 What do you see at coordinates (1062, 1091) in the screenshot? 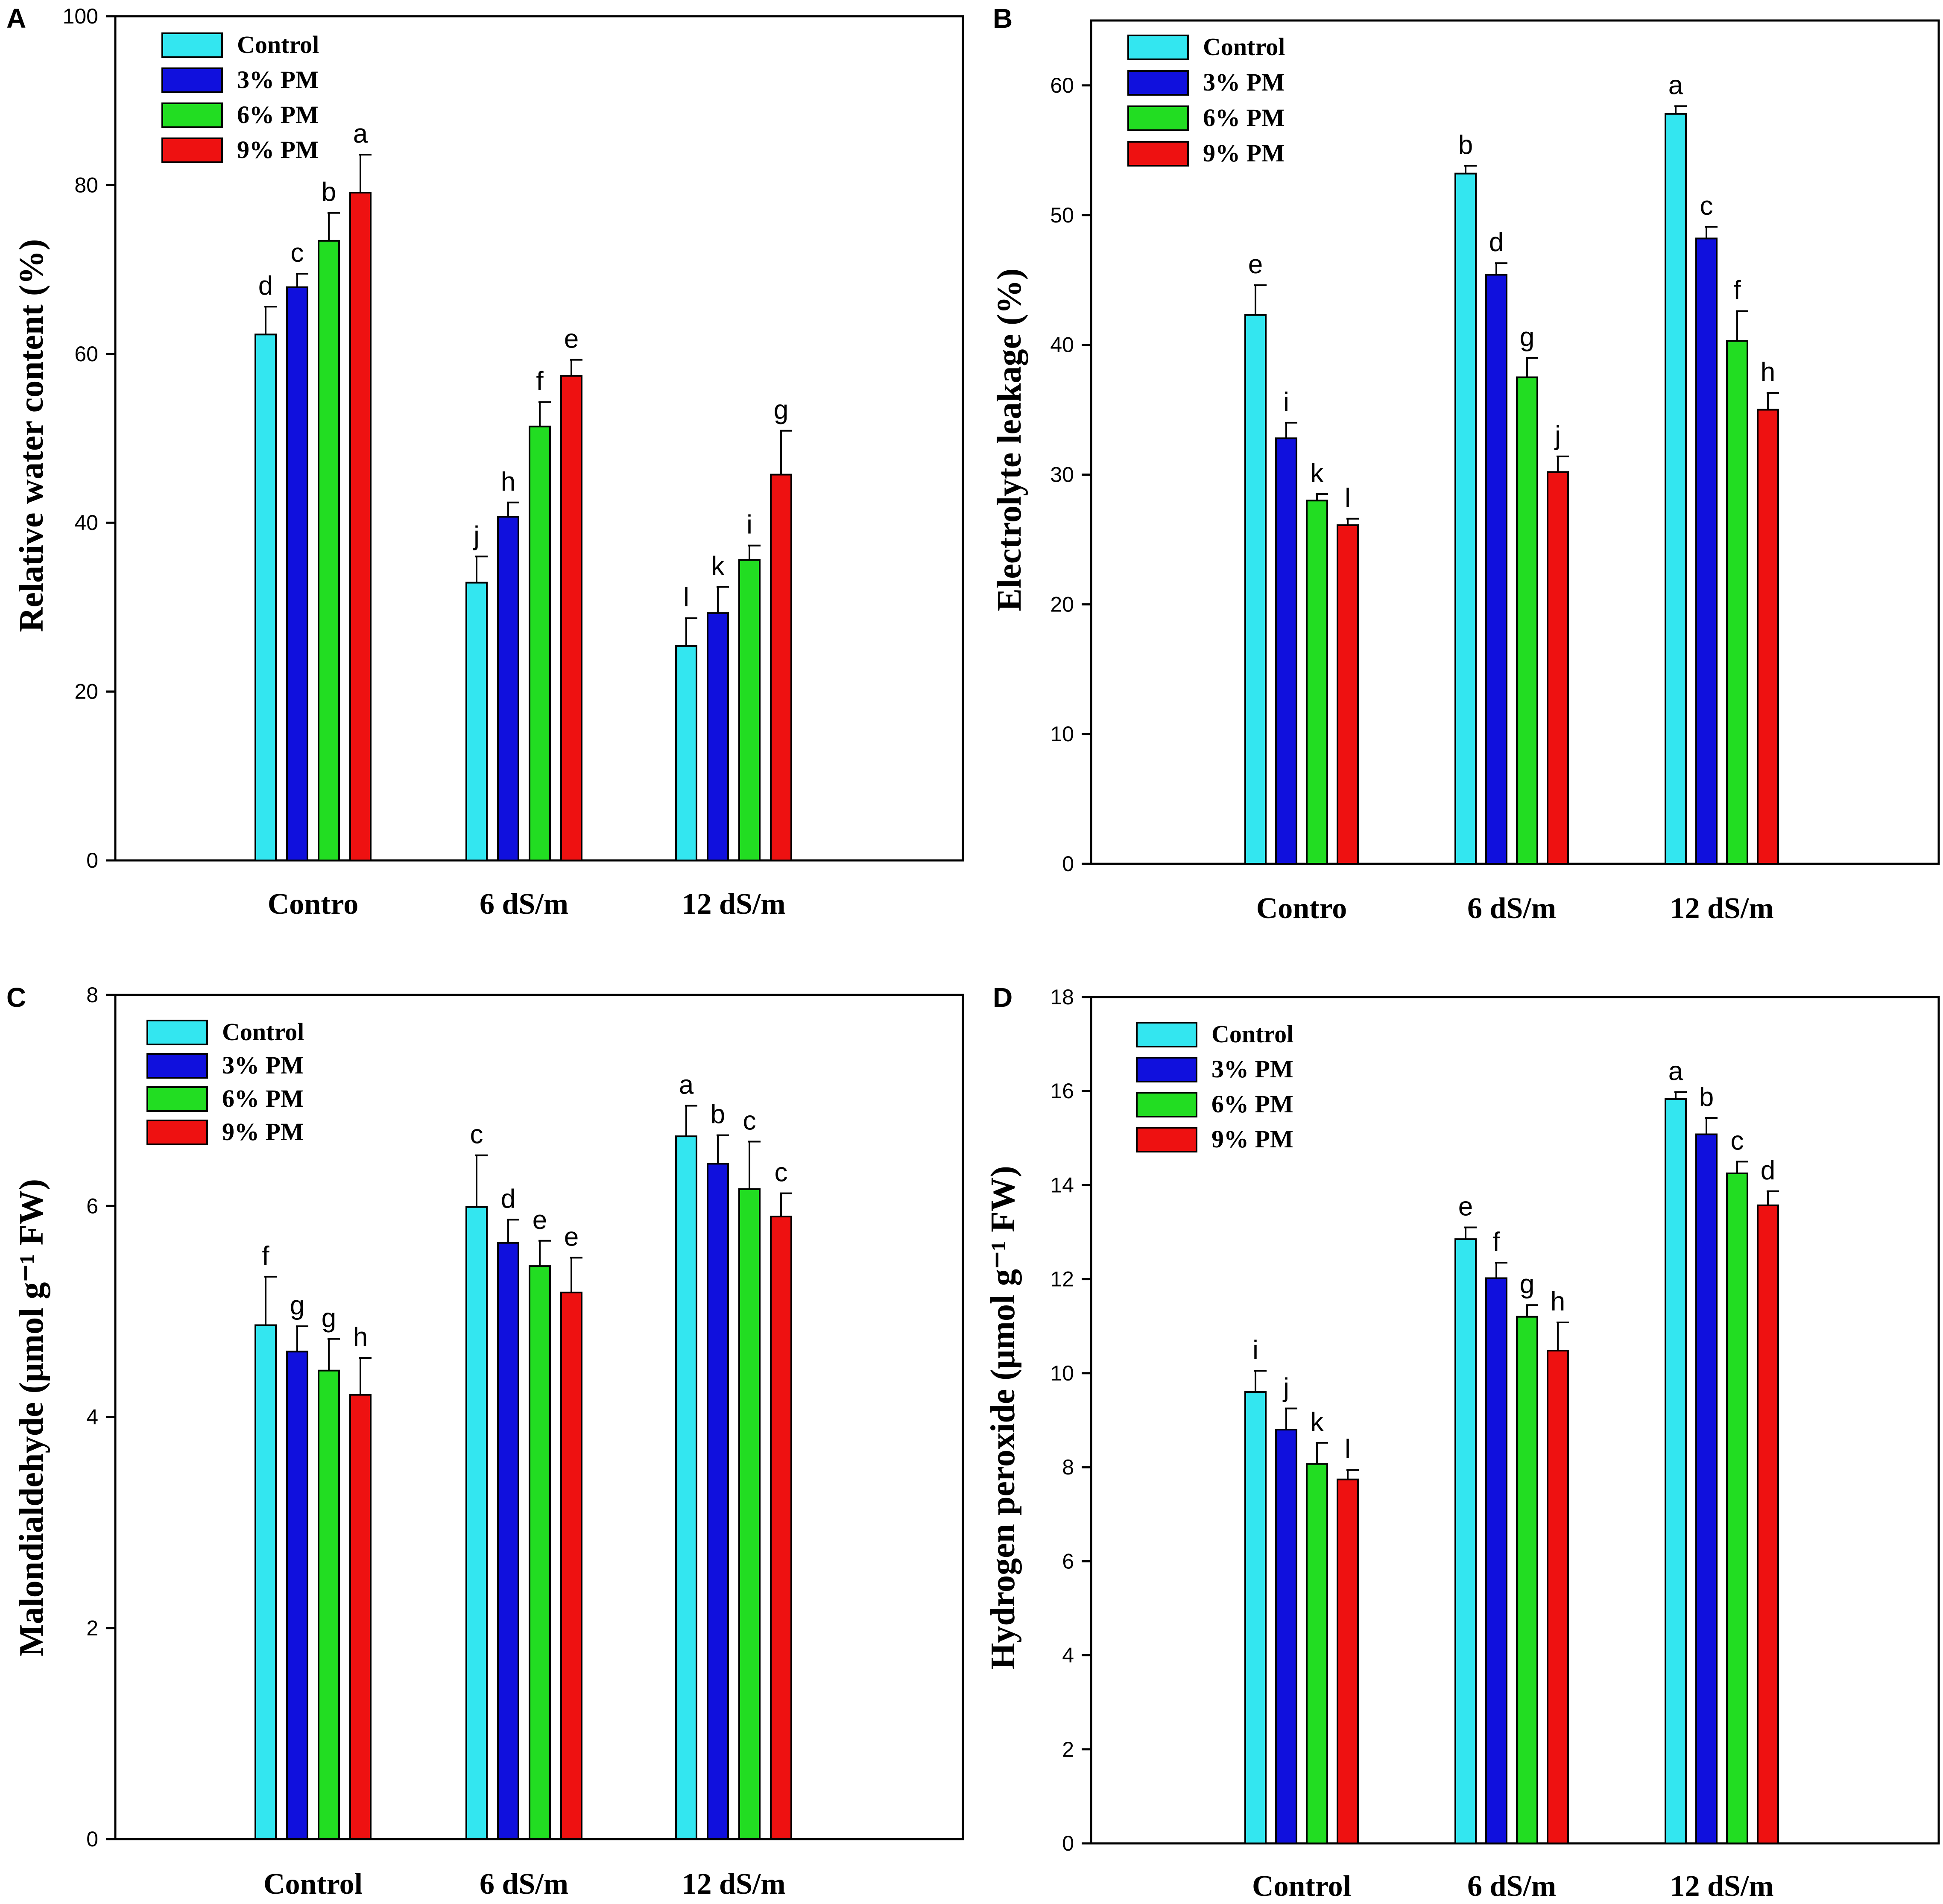
I see `y-tick-label: 16` at bounding box center [1062, 1091].